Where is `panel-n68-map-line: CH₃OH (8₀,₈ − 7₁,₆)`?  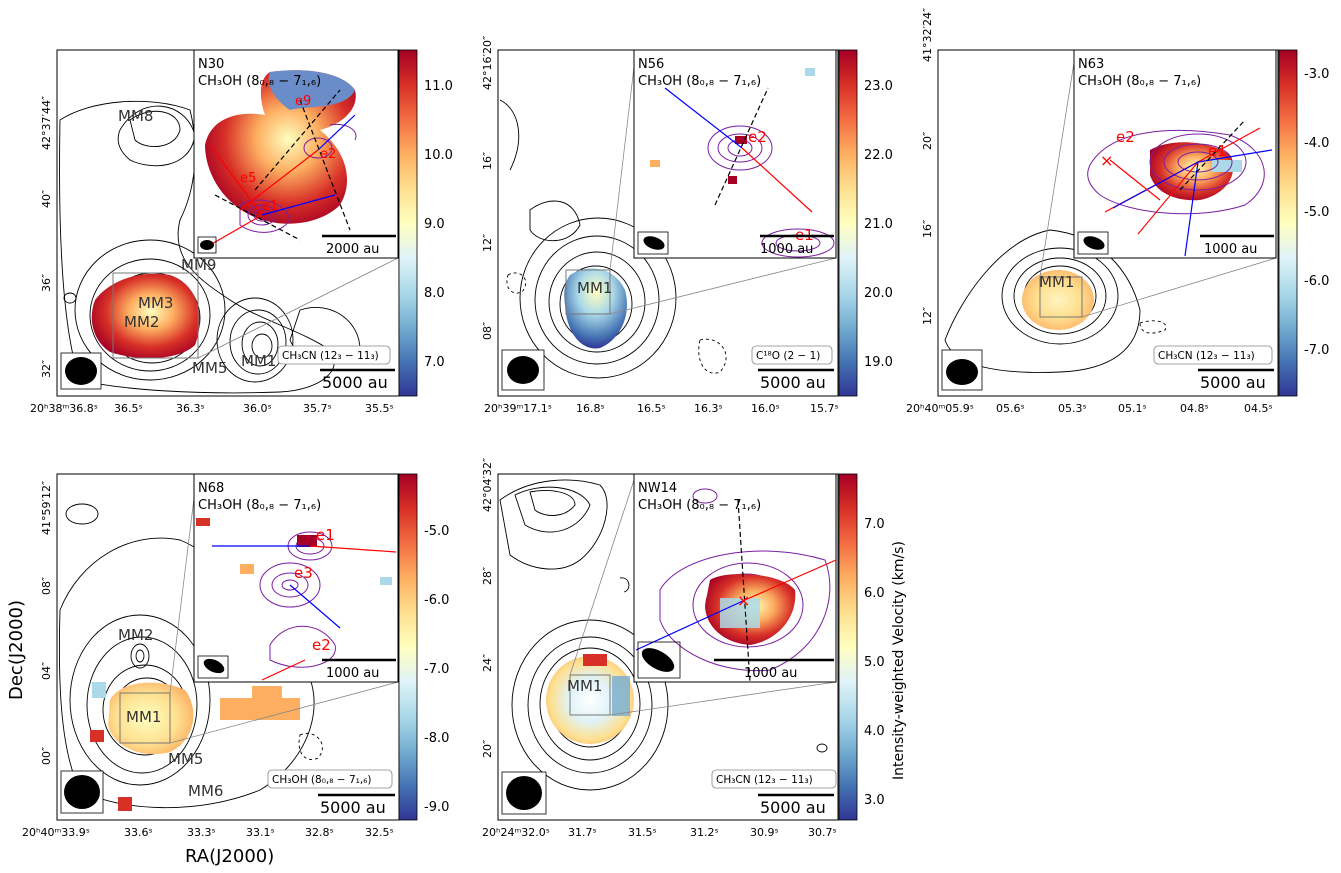
panel-n68-map-line: CH₃OH (8₀,₈ − 7₁,₆) is located at coordinates (321, 780).